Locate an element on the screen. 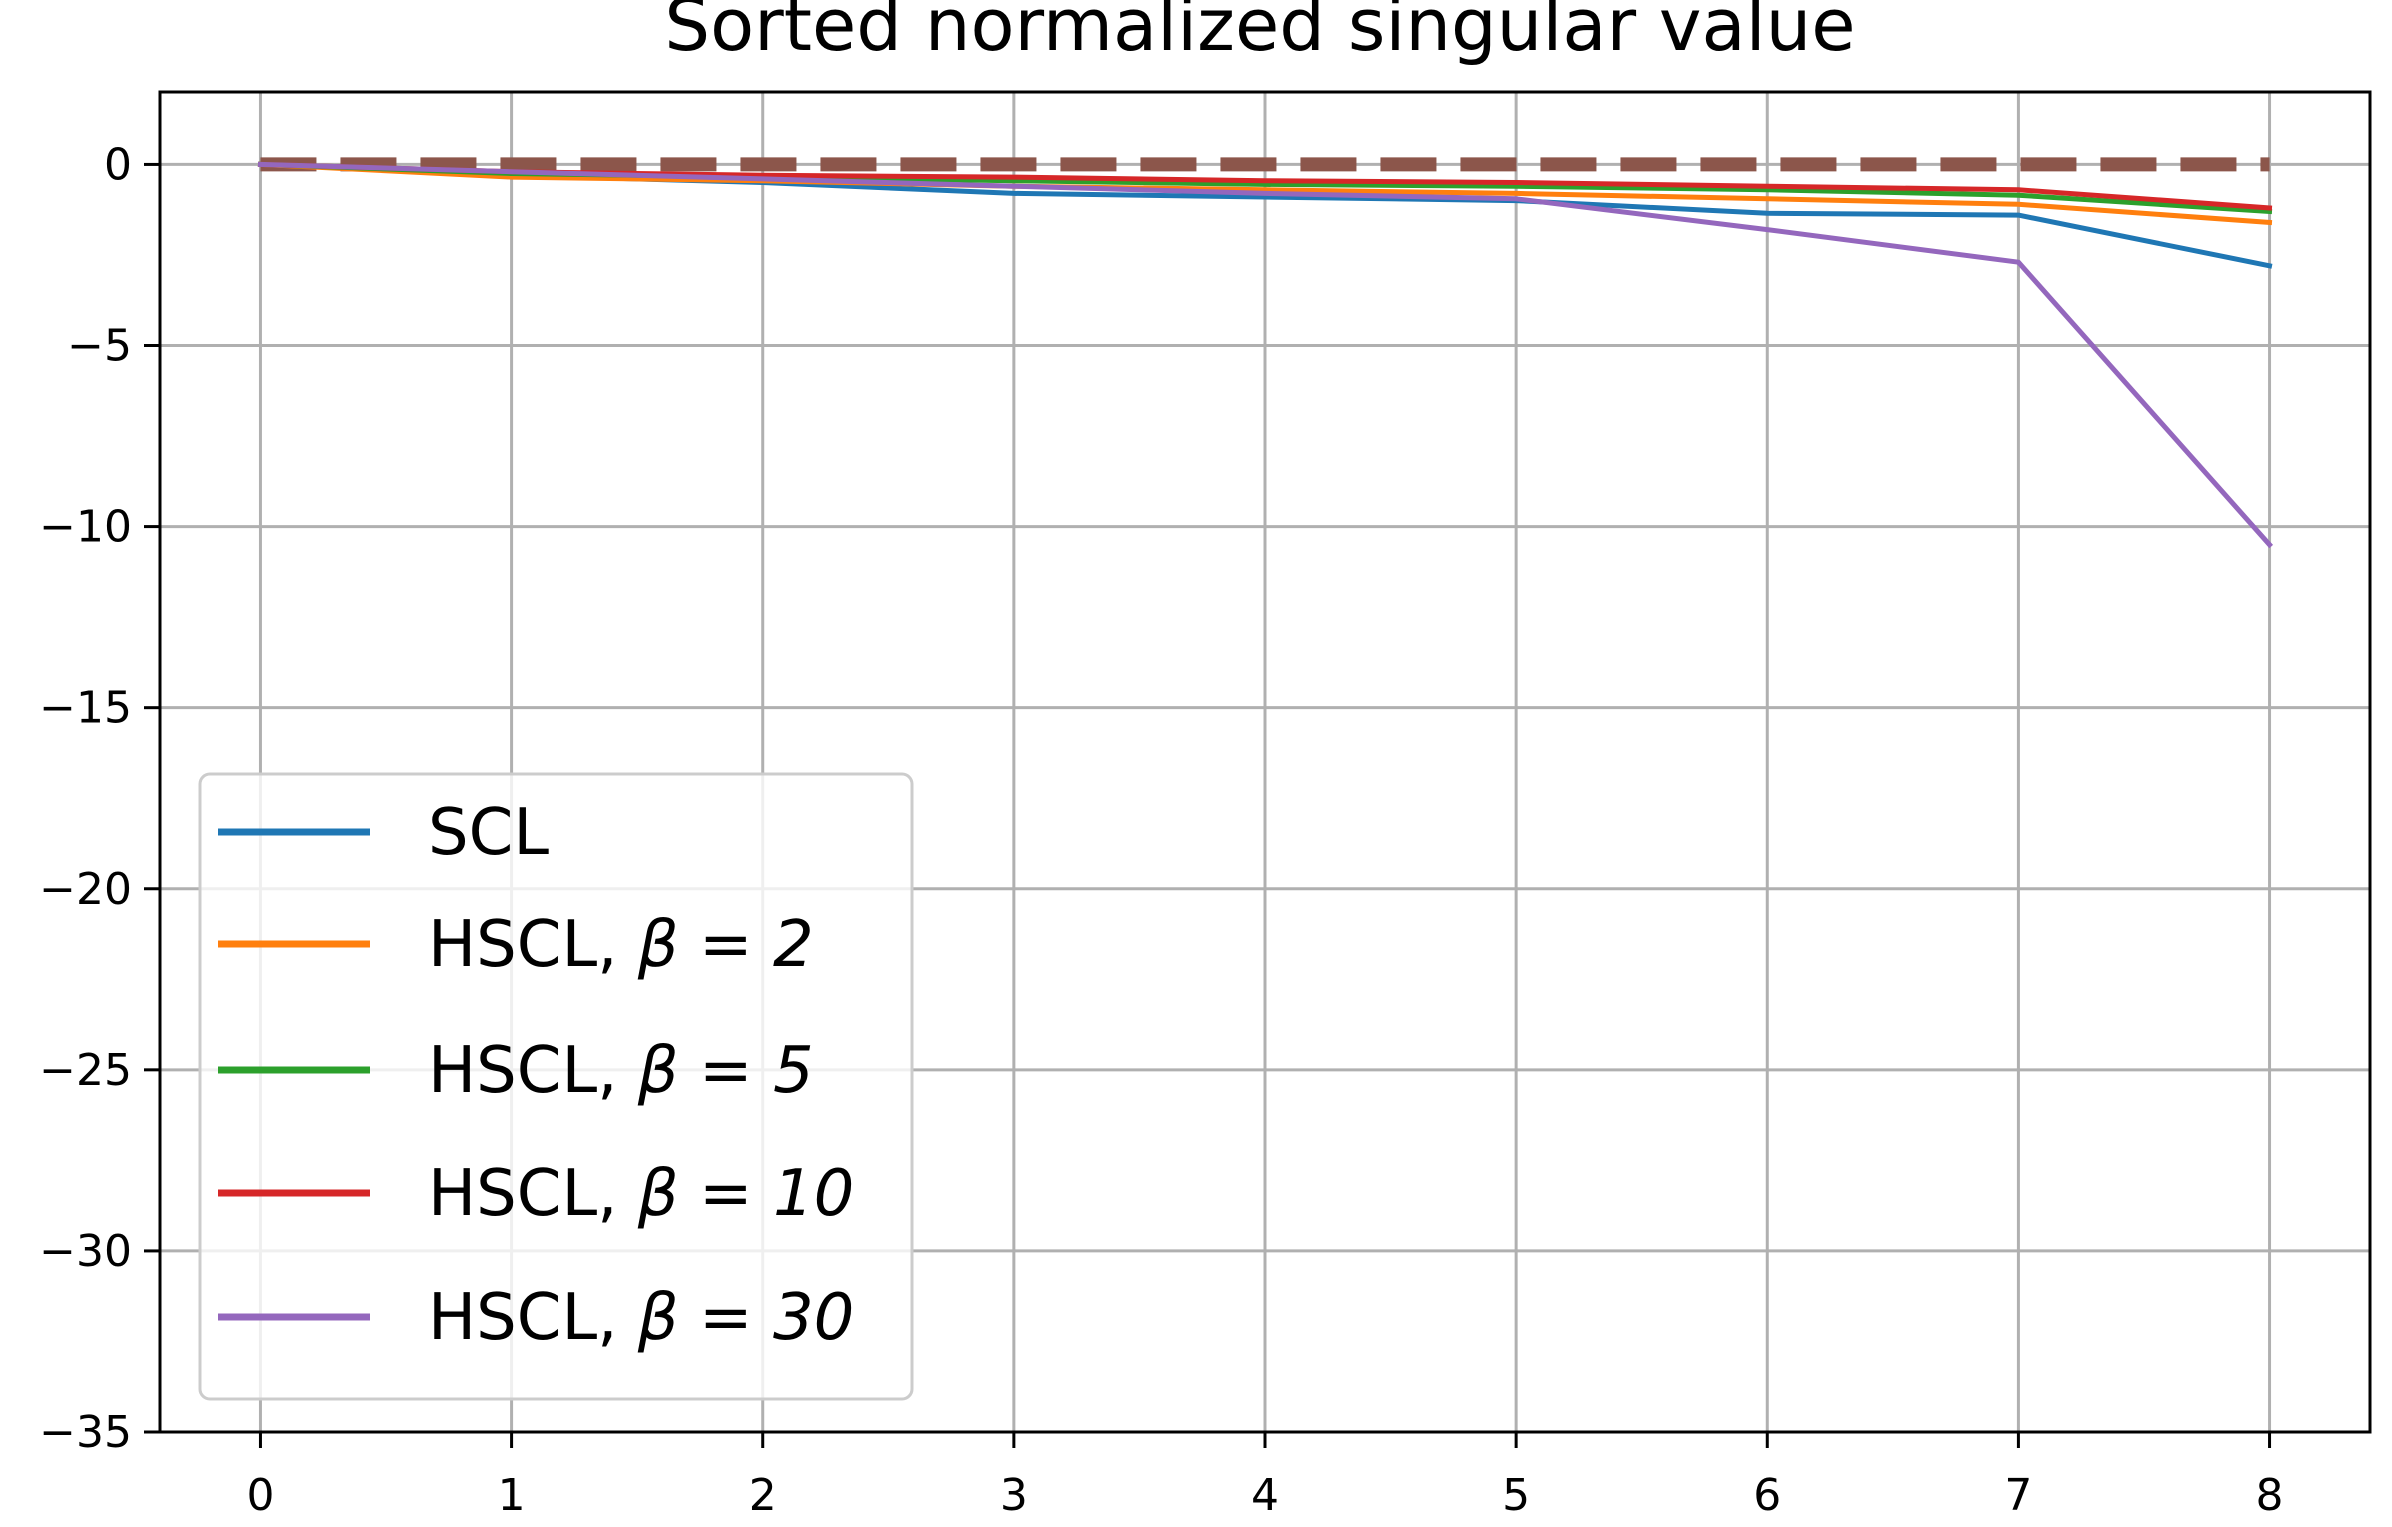  legend-box is located at coordinates (556, 1086).